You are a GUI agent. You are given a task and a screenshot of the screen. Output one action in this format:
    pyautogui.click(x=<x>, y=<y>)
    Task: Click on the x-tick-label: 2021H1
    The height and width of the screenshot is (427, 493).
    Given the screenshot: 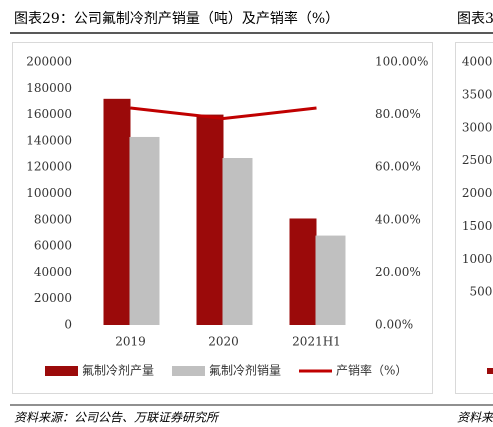 What is the action you would take?
    pyautogui.click(x=316, y=342)
    